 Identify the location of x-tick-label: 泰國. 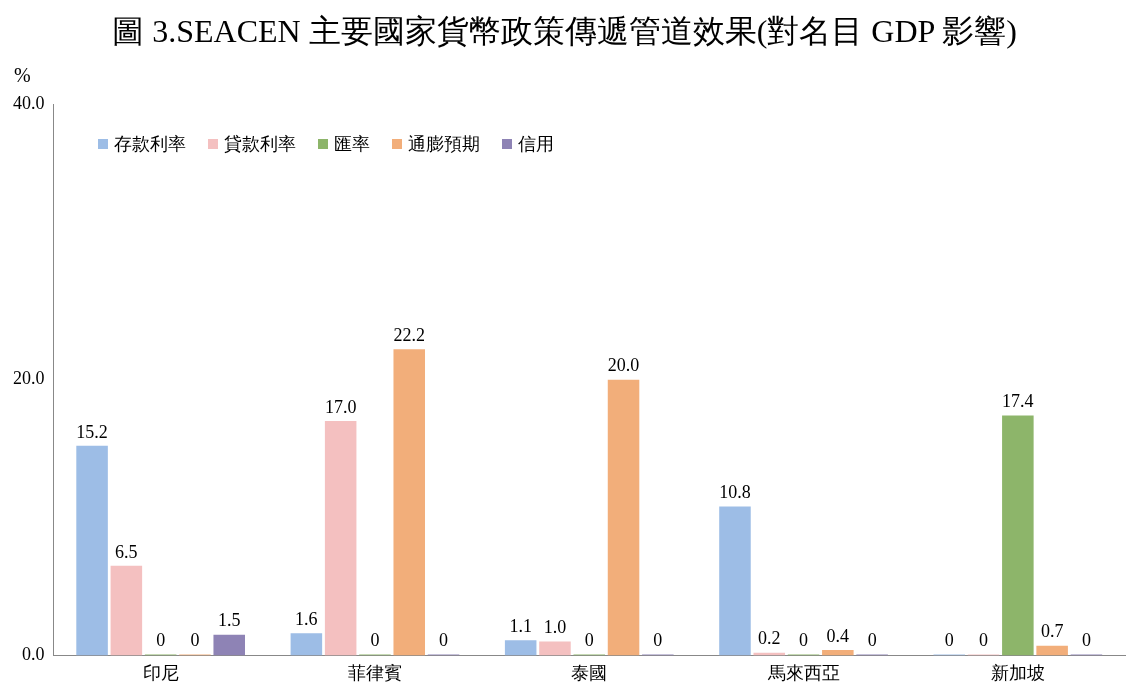
(589, 672).